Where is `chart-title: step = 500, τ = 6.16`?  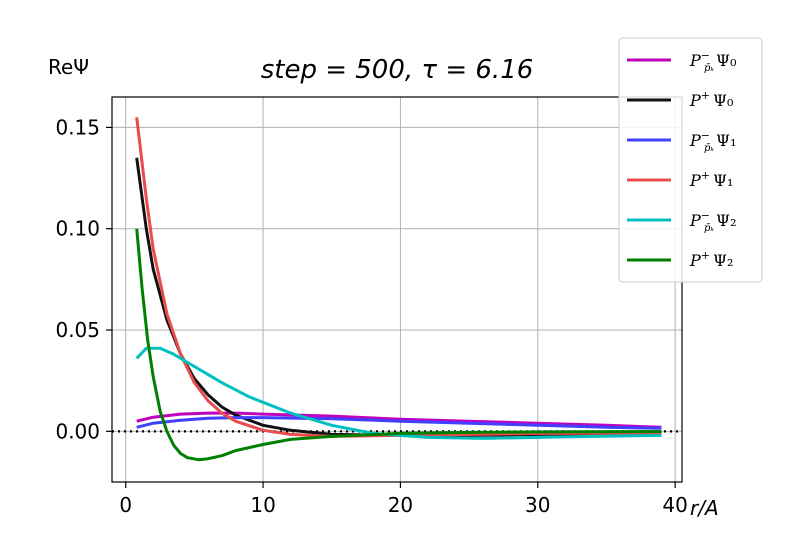
chart-title: step = 500, τ = 6.16 is located at coordinates (397, 70).